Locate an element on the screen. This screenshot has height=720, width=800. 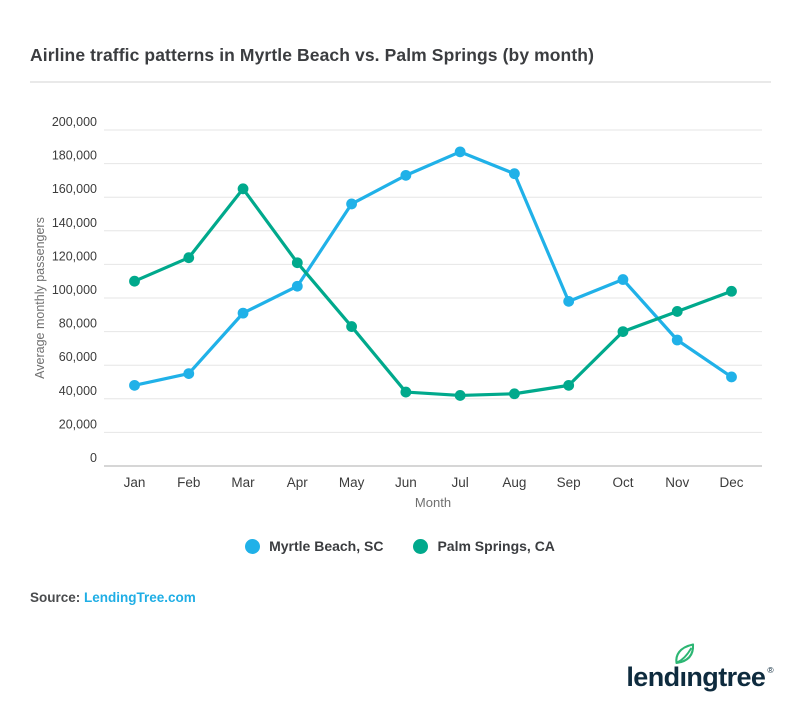
svg-text: 60,000 is located at coordinates (78, 357).